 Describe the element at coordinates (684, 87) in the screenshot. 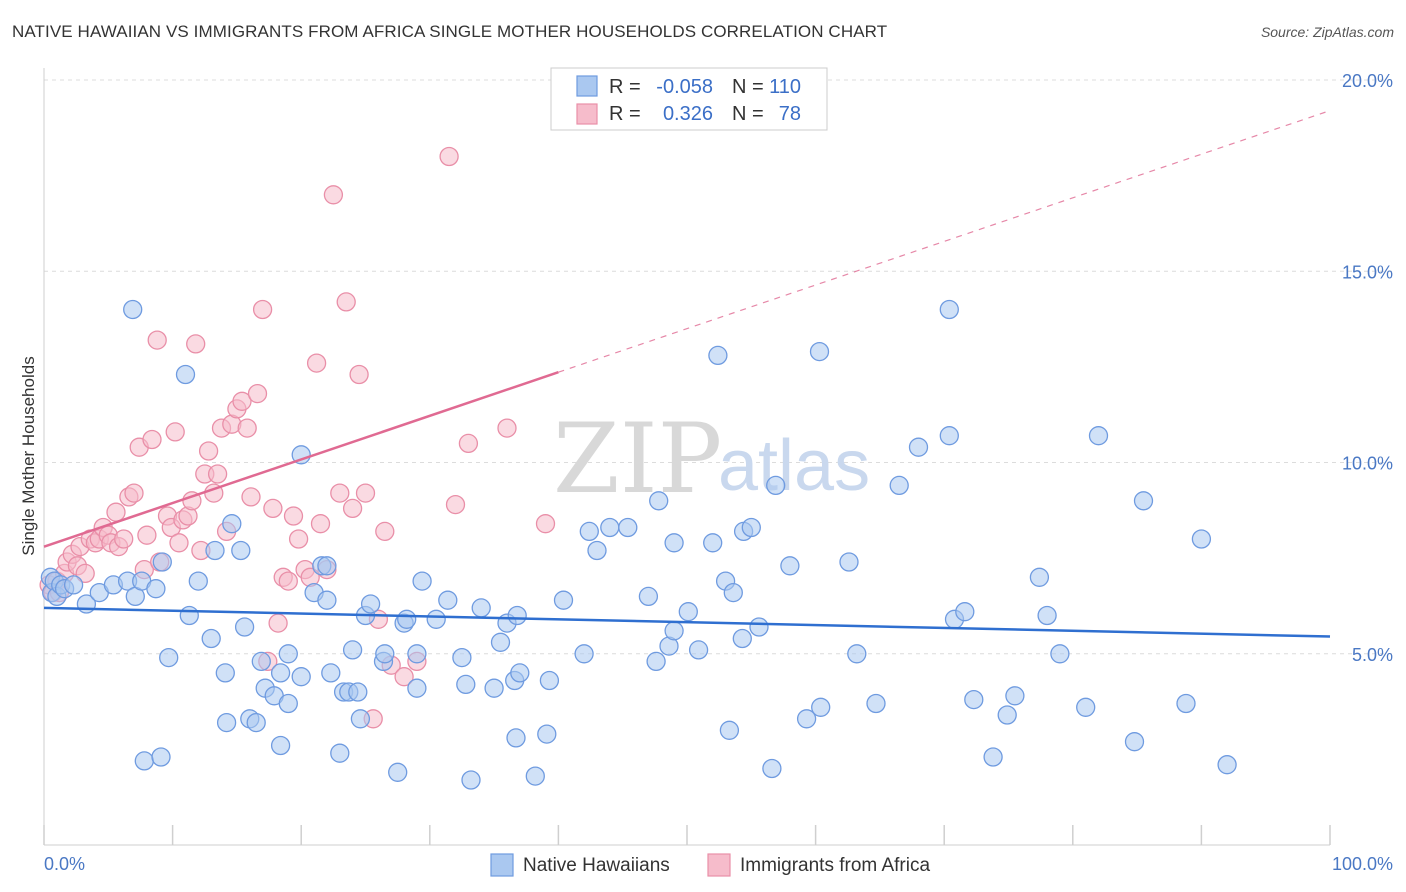

I see `legend-r-value-blue: -0.058` at that location.